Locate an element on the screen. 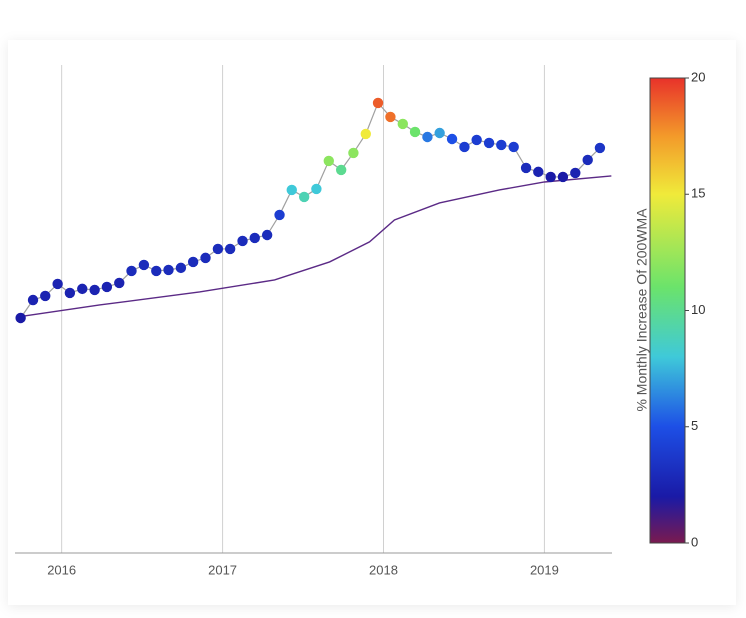 This screenshot has width=746, height=618. x-tick-label: 2019 is located at coordinates (544, 569).